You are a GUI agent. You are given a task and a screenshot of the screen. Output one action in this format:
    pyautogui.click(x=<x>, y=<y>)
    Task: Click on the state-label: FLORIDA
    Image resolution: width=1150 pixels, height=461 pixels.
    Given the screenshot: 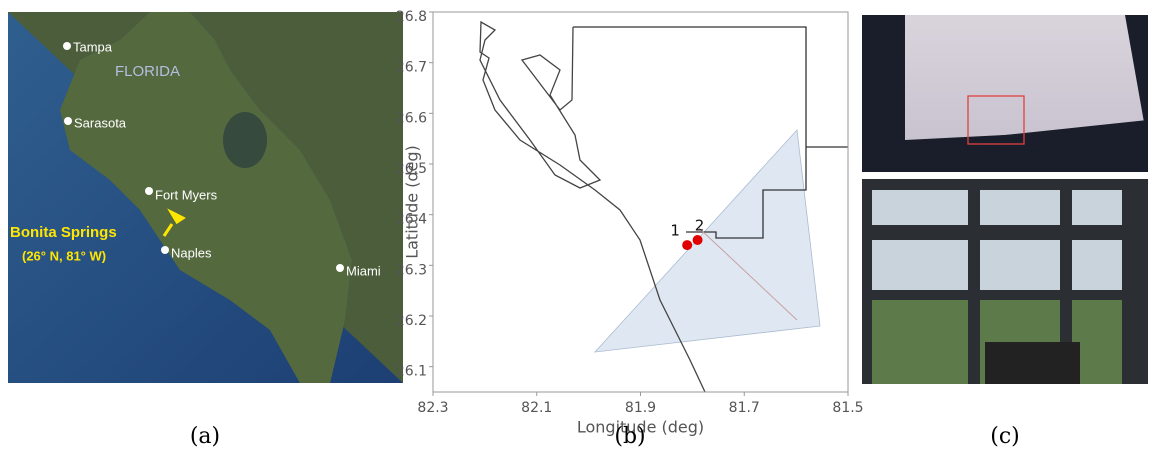 What is the action you would take?
    pyautogui.click(x=147, y=71)
    